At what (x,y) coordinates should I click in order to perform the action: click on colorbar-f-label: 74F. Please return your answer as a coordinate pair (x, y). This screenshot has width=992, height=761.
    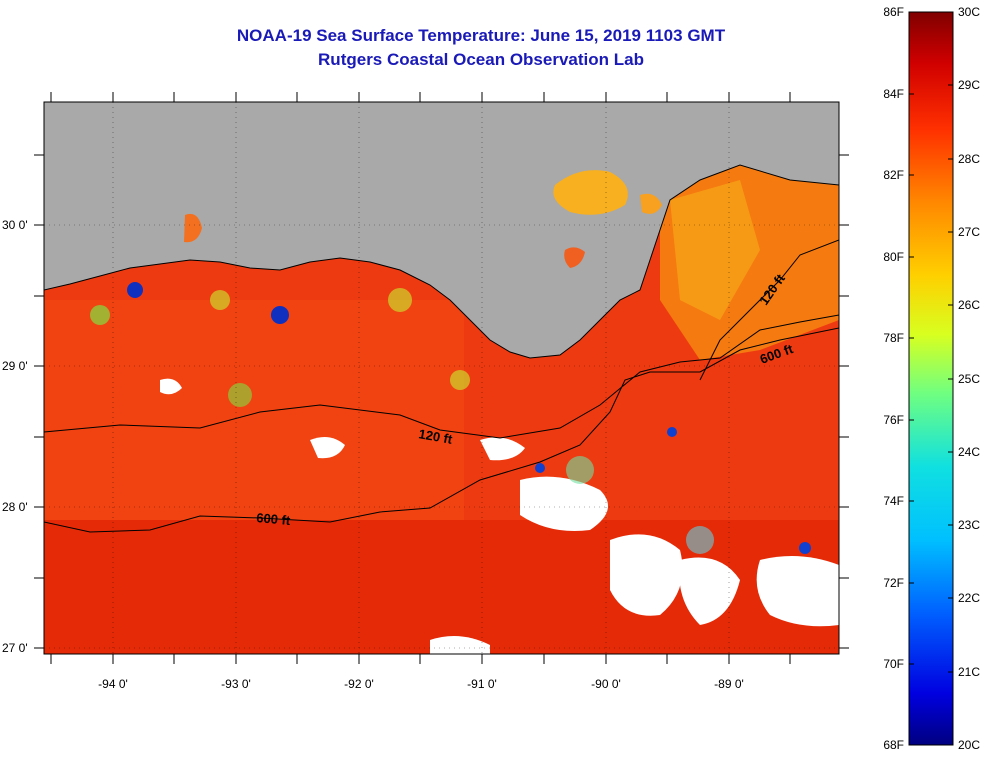
    Looking at the image, I should click on (893, 501).